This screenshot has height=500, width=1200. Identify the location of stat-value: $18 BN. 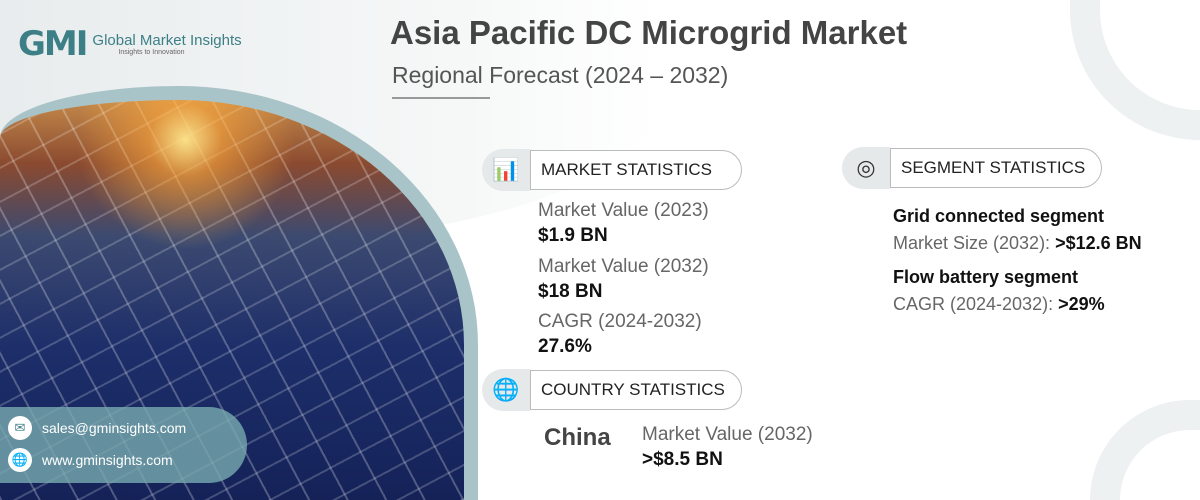
(570, 291).